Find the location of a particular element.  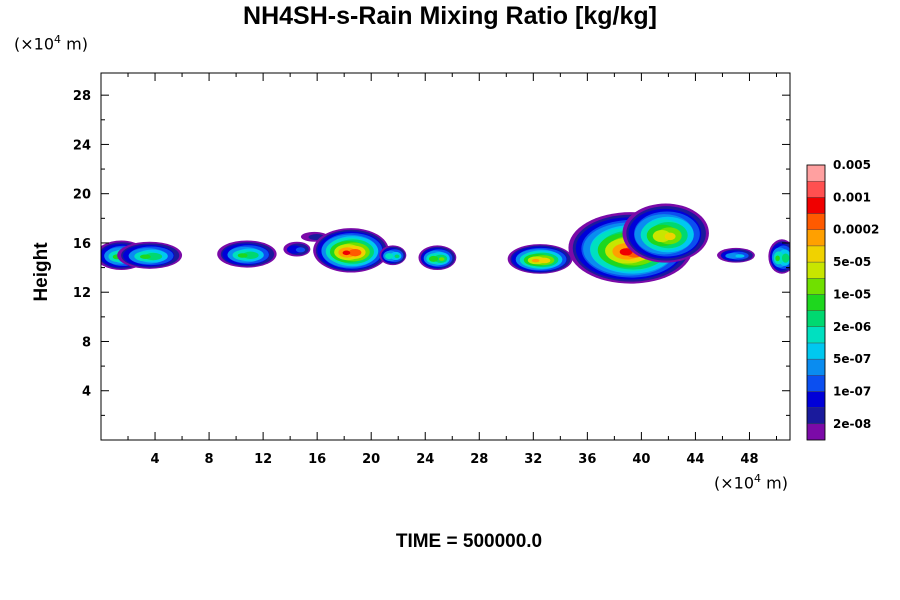

colorbar-label: 5e-05 is located at coordinates (852, 262).